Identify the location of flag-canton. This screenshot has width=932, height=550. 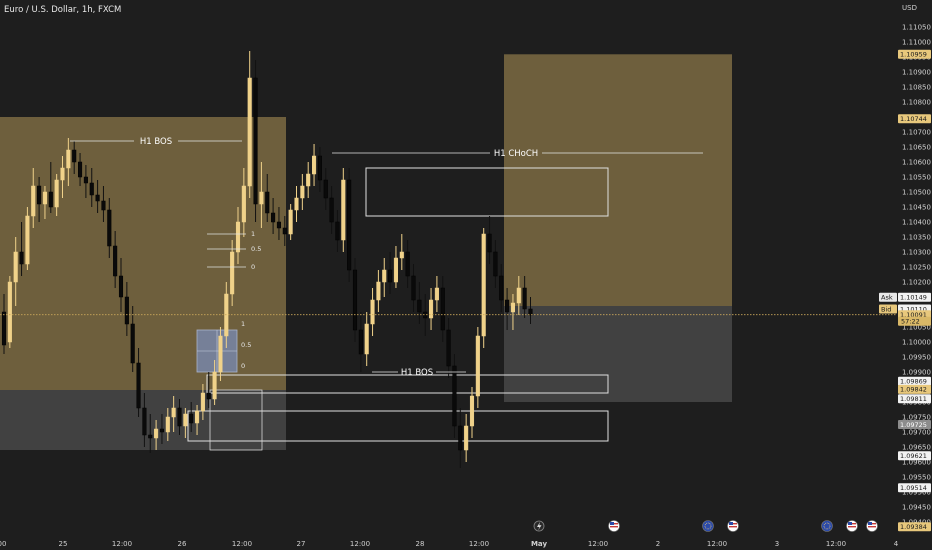
(870, 523).